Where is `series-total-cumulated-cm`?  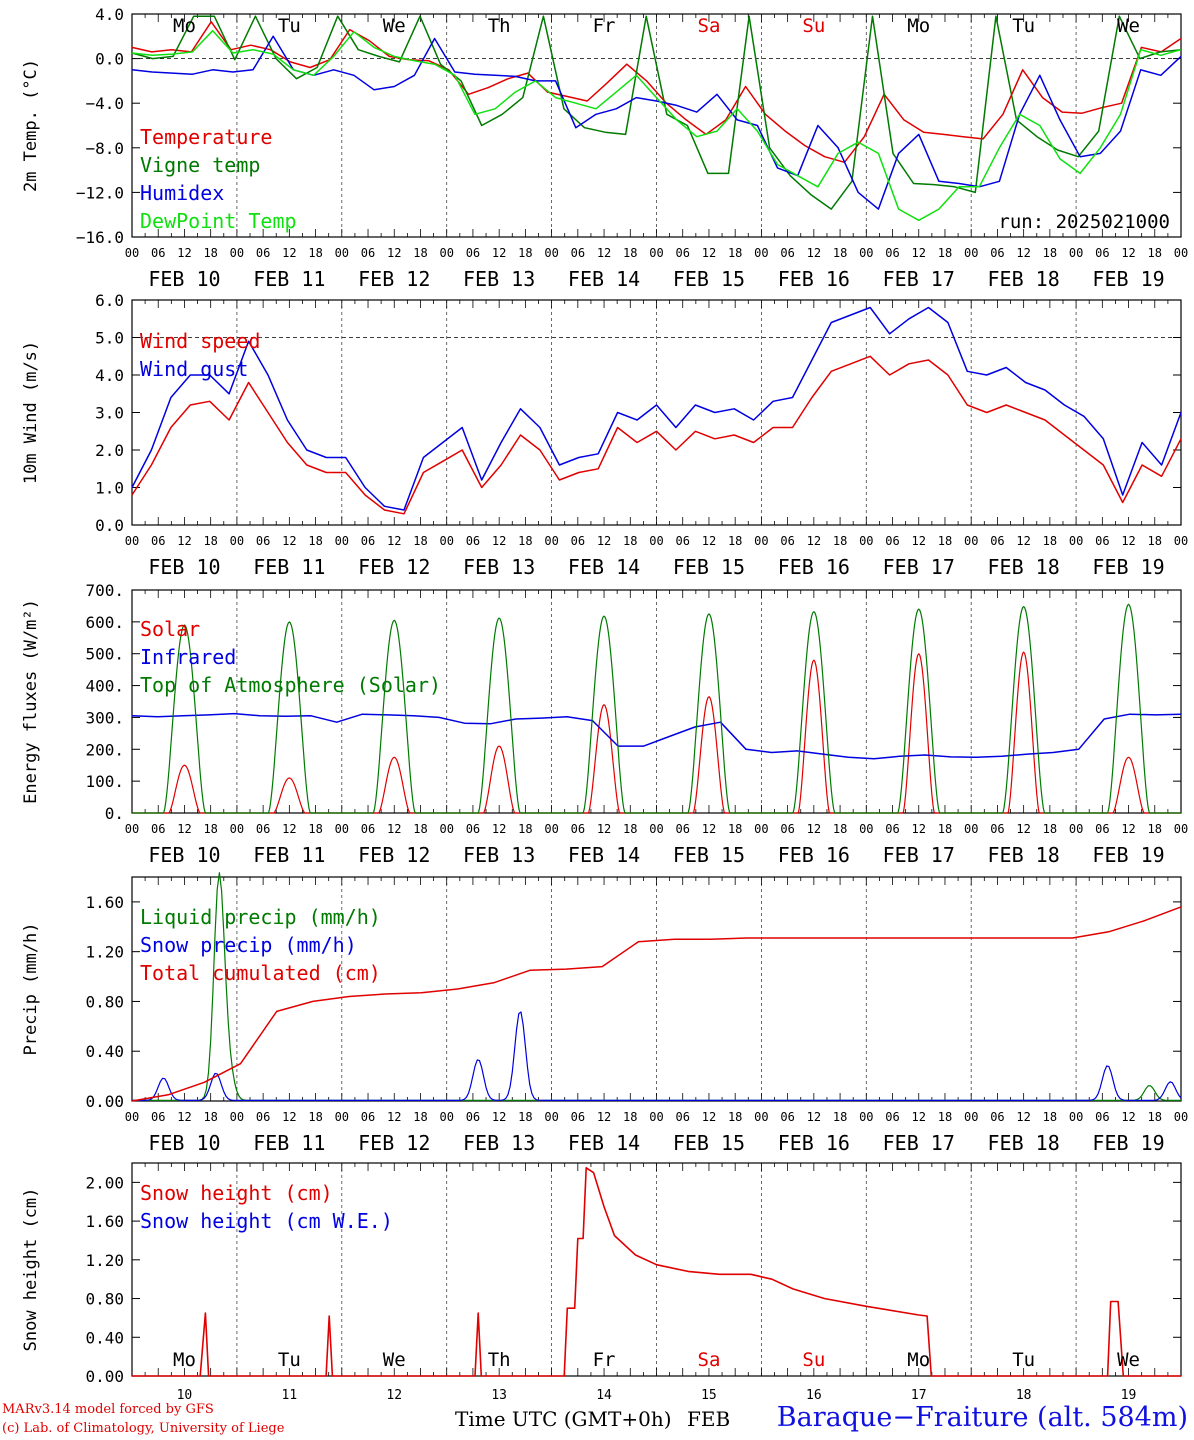
series-total-cumulated-cm is located at coordinates (656, 1004).